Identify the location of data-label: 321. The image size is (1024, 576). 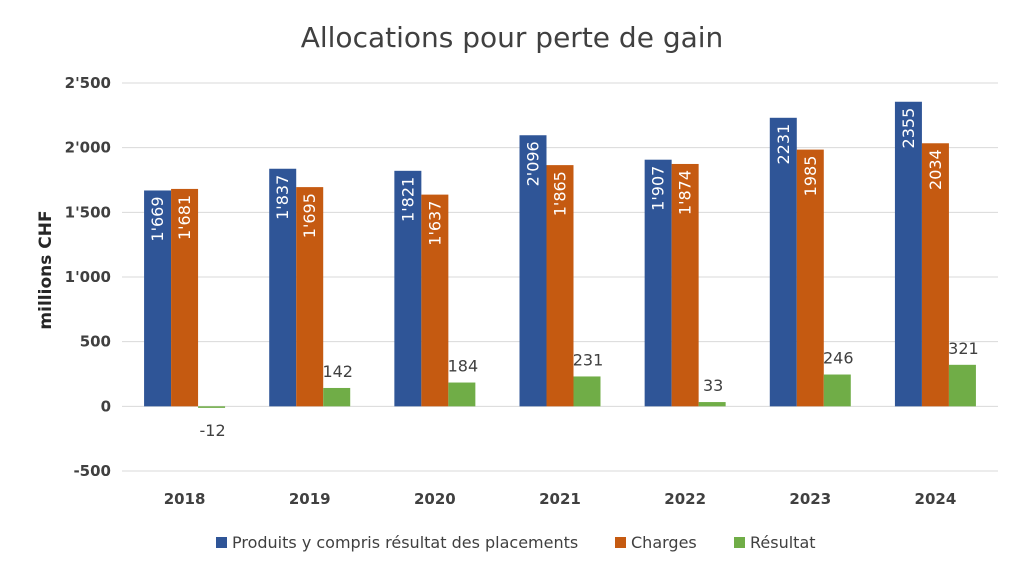
(963, 348).